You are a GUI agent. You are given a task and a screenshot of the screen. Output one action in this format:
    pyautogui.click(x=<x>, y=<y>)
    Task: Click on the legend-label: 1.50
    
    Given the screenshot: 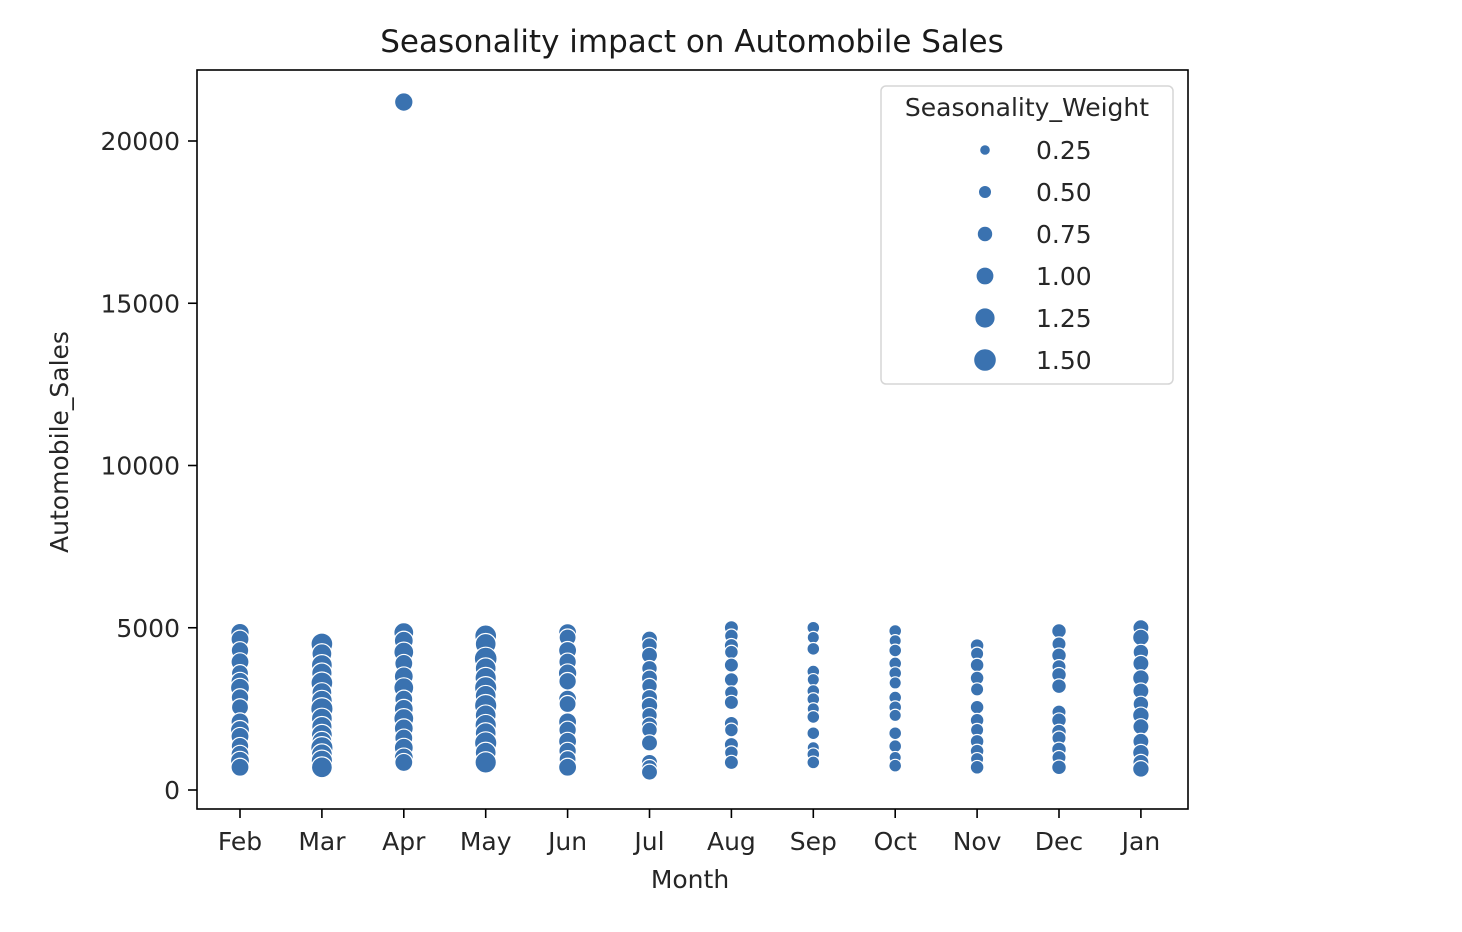 What is the action you would take?
    pyautogui.click(x=1064, y=360)
    